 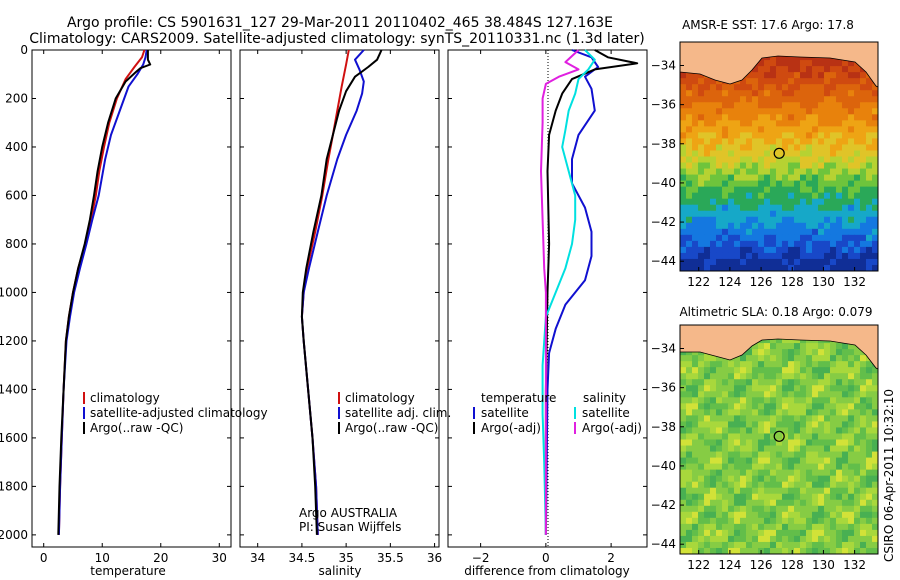 What do you see at coordinates (729, 282) in the screenshot?
I see `x-tick-label: 124` at bounding box center [729, 282].